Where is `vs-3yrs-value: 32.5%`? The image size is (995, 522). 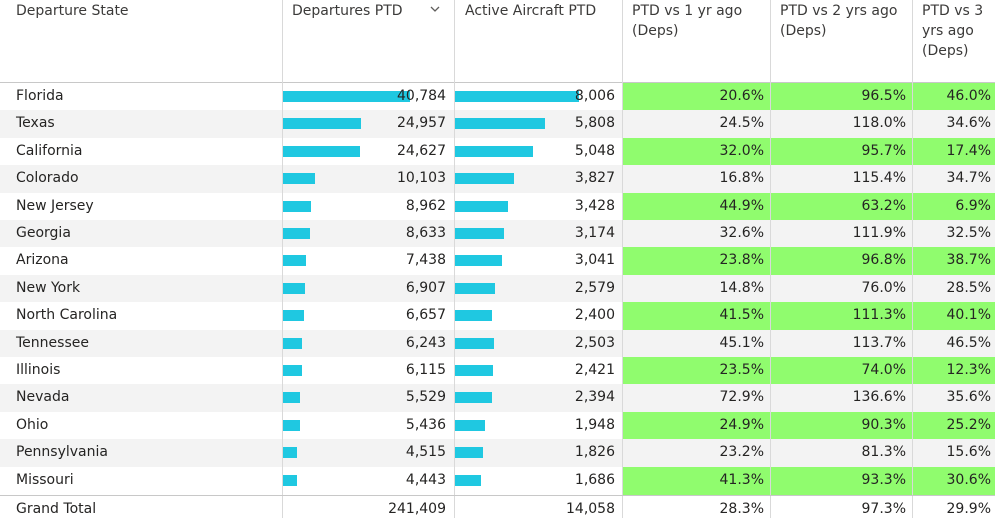 vs-3yrs-value: 32.5% is located at coordinates (968, 233).